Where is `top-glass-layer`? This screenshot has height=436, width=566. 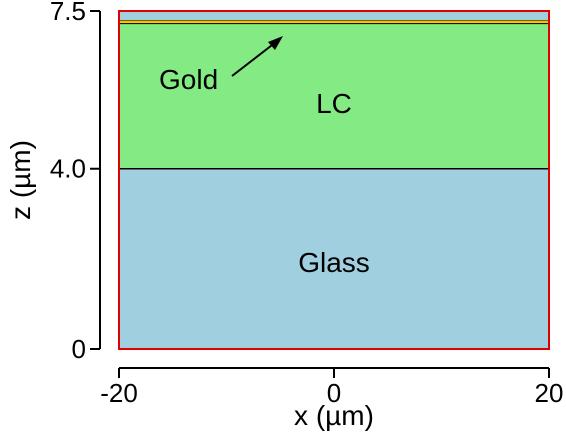
top-glass-layer is located at coordinates (334, 16).